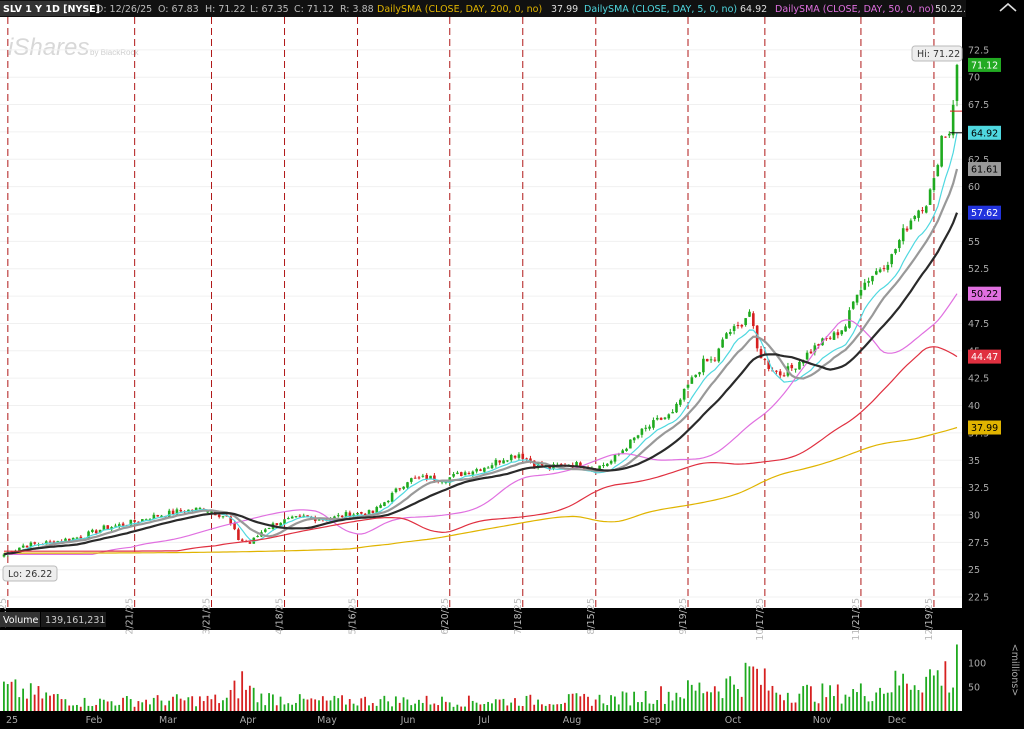  What do you see at coordinates (456, 720) in the screenshot?
I see `time-axis: 25 Feb Mar Apr May Jun Jul Aug Sep Oct Nov Dec` at bounding box center [456, 720].